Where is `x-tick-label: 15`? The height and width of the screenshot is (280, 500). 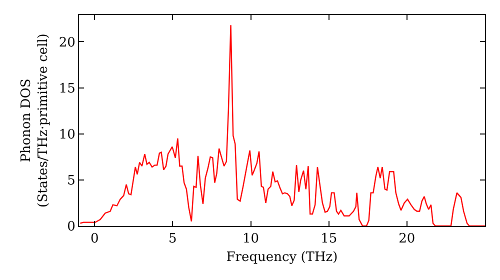 x-tick-label: 15 is located at coordinates (329, 239).